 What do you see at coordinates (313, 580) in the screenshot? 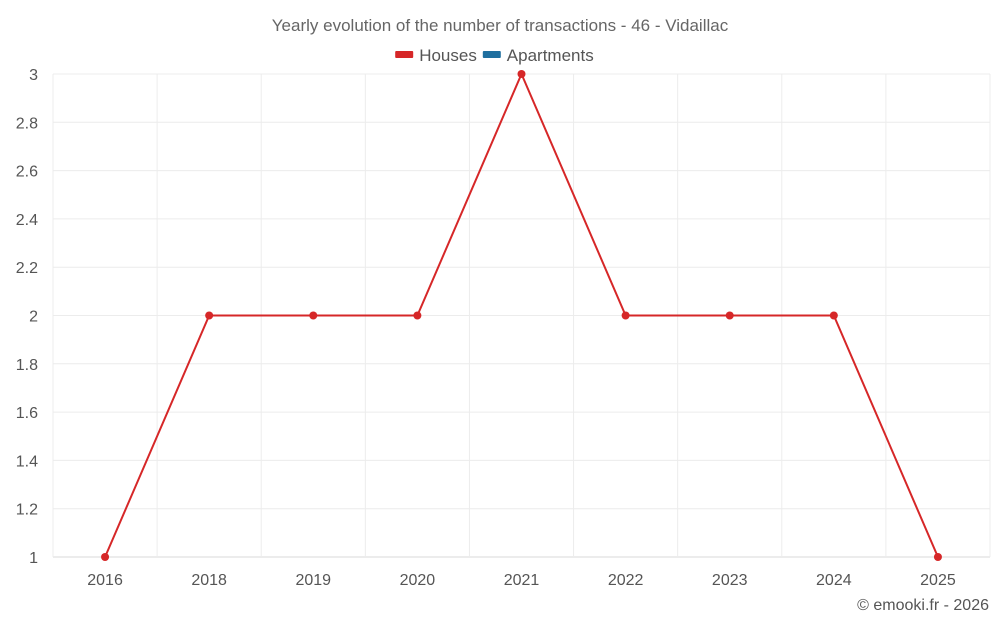
I see `x-tick-label: 2019` at bounding box center [313, 580].